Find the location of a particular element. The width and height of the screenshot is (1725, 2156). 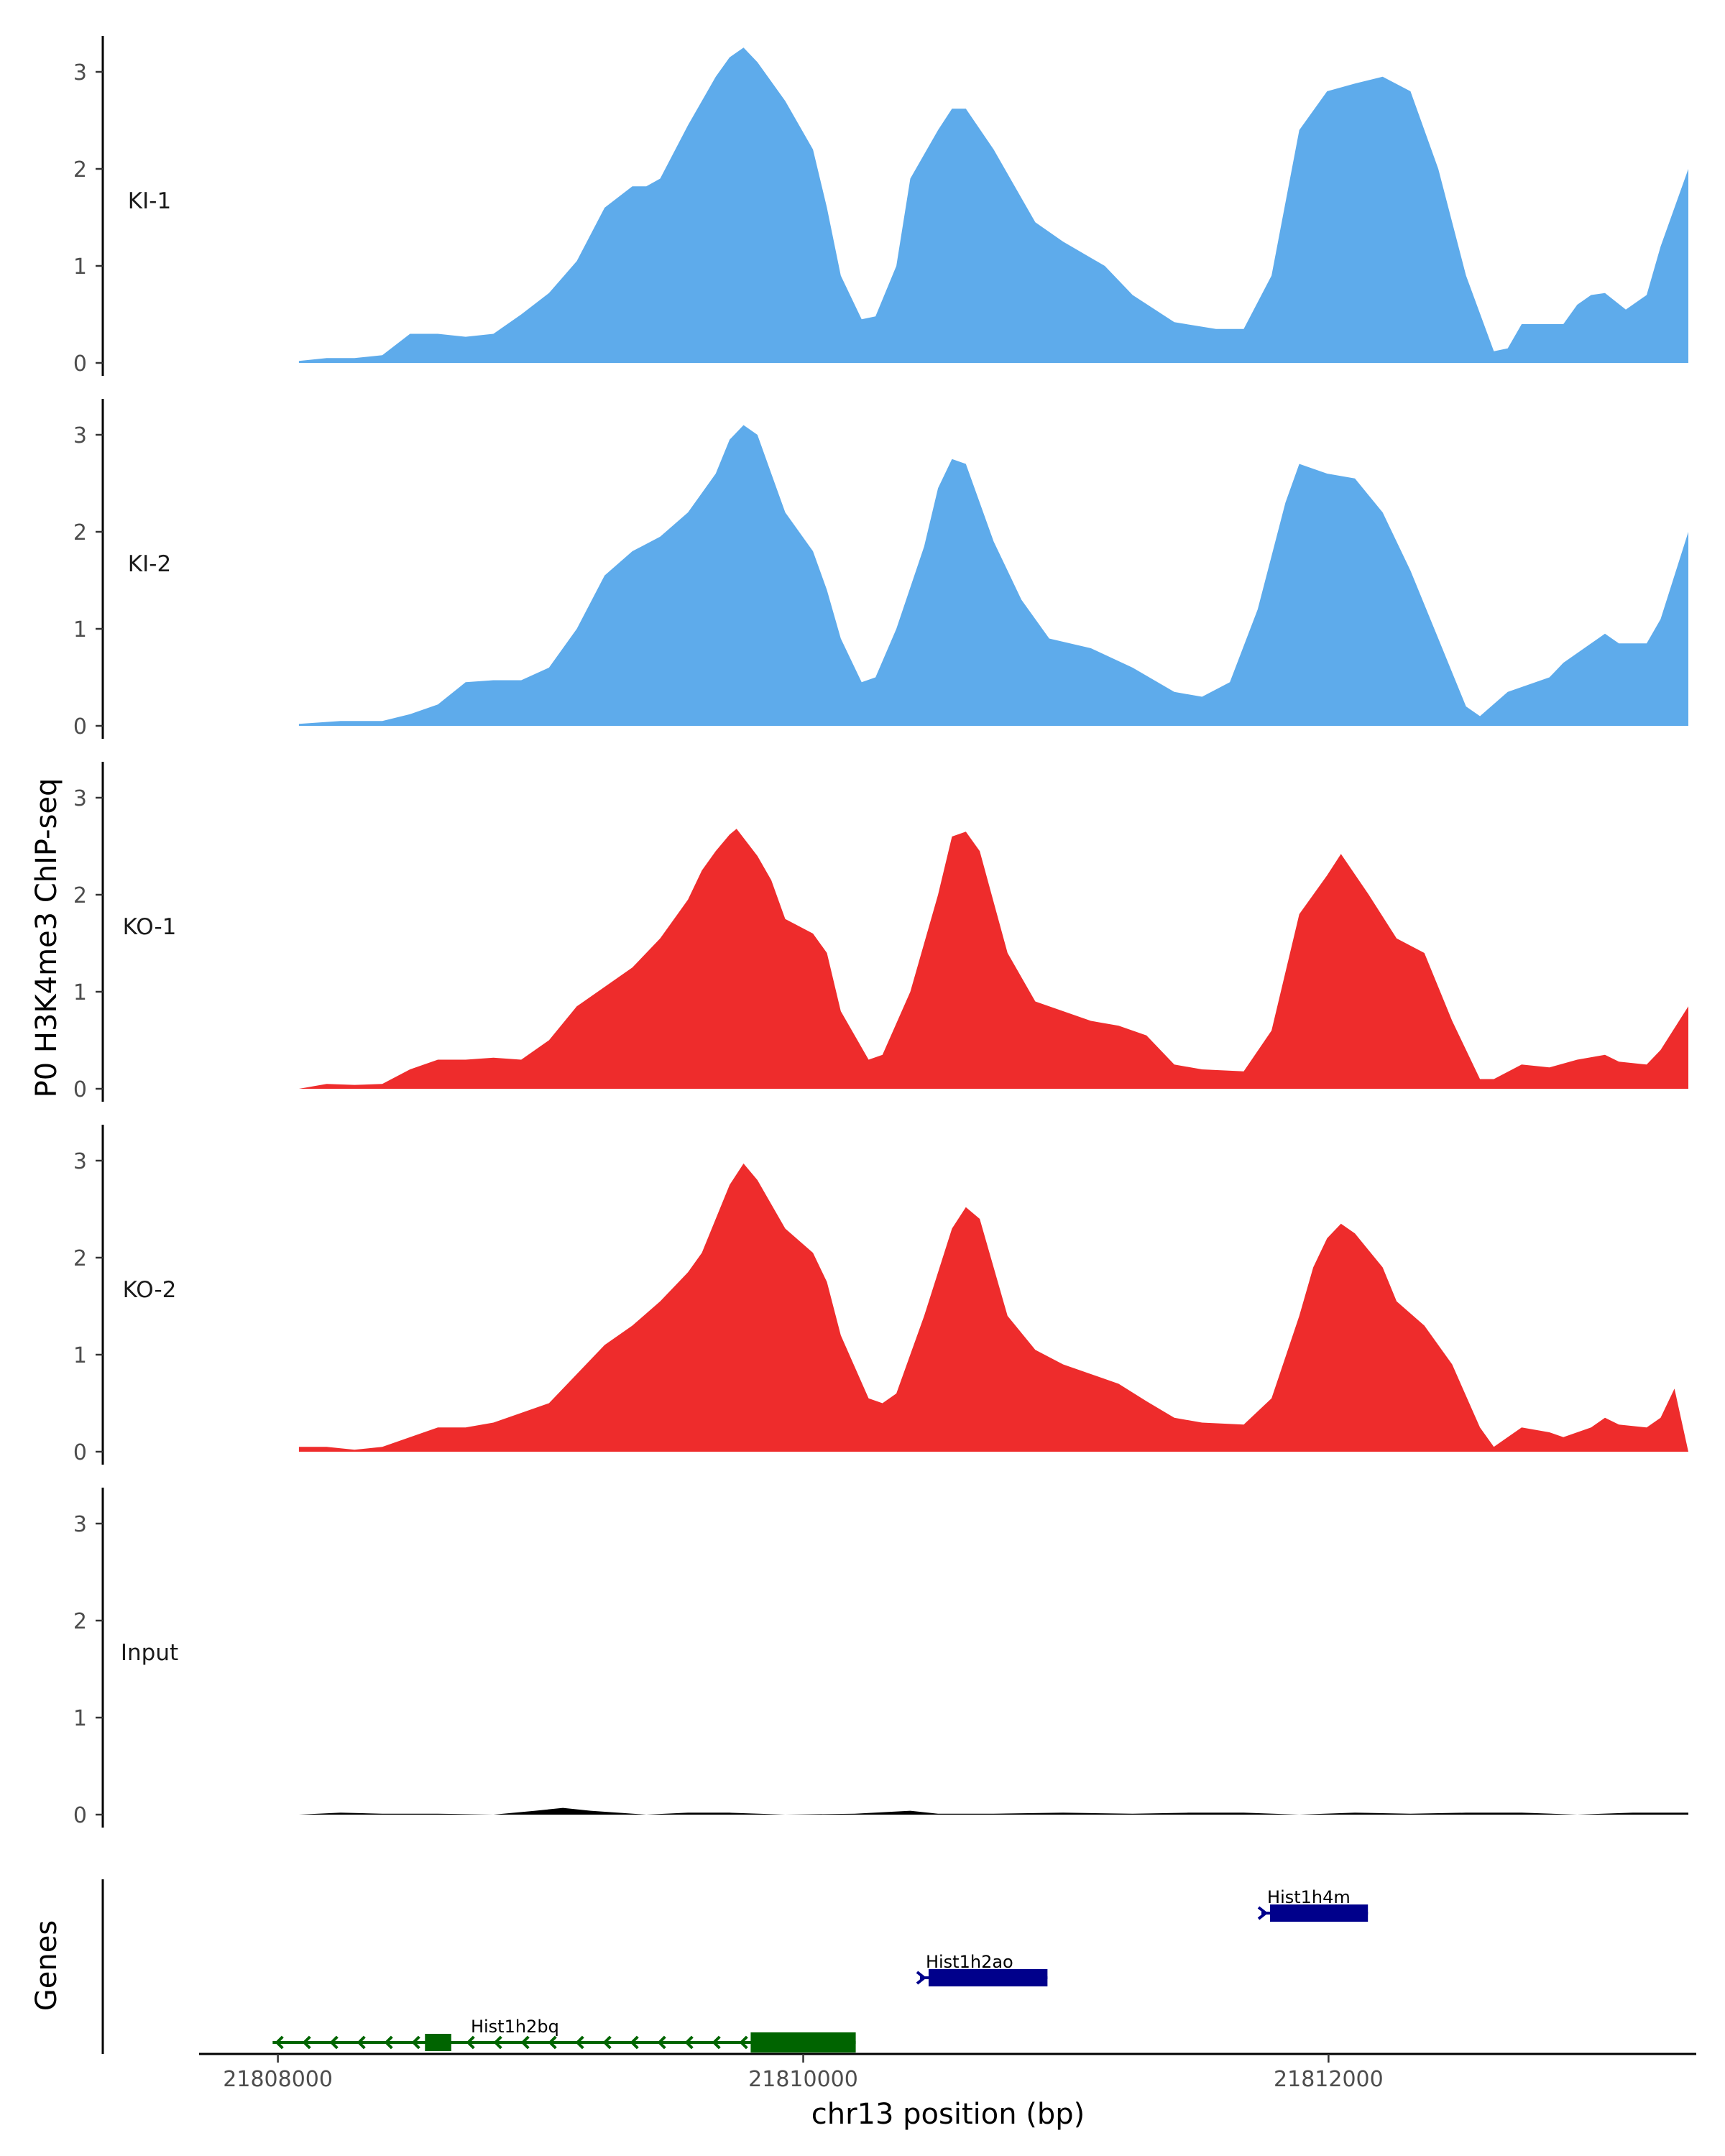

track-ko-2: 0 1 2 3 KO-2 is located at coordinates (880, 1295).